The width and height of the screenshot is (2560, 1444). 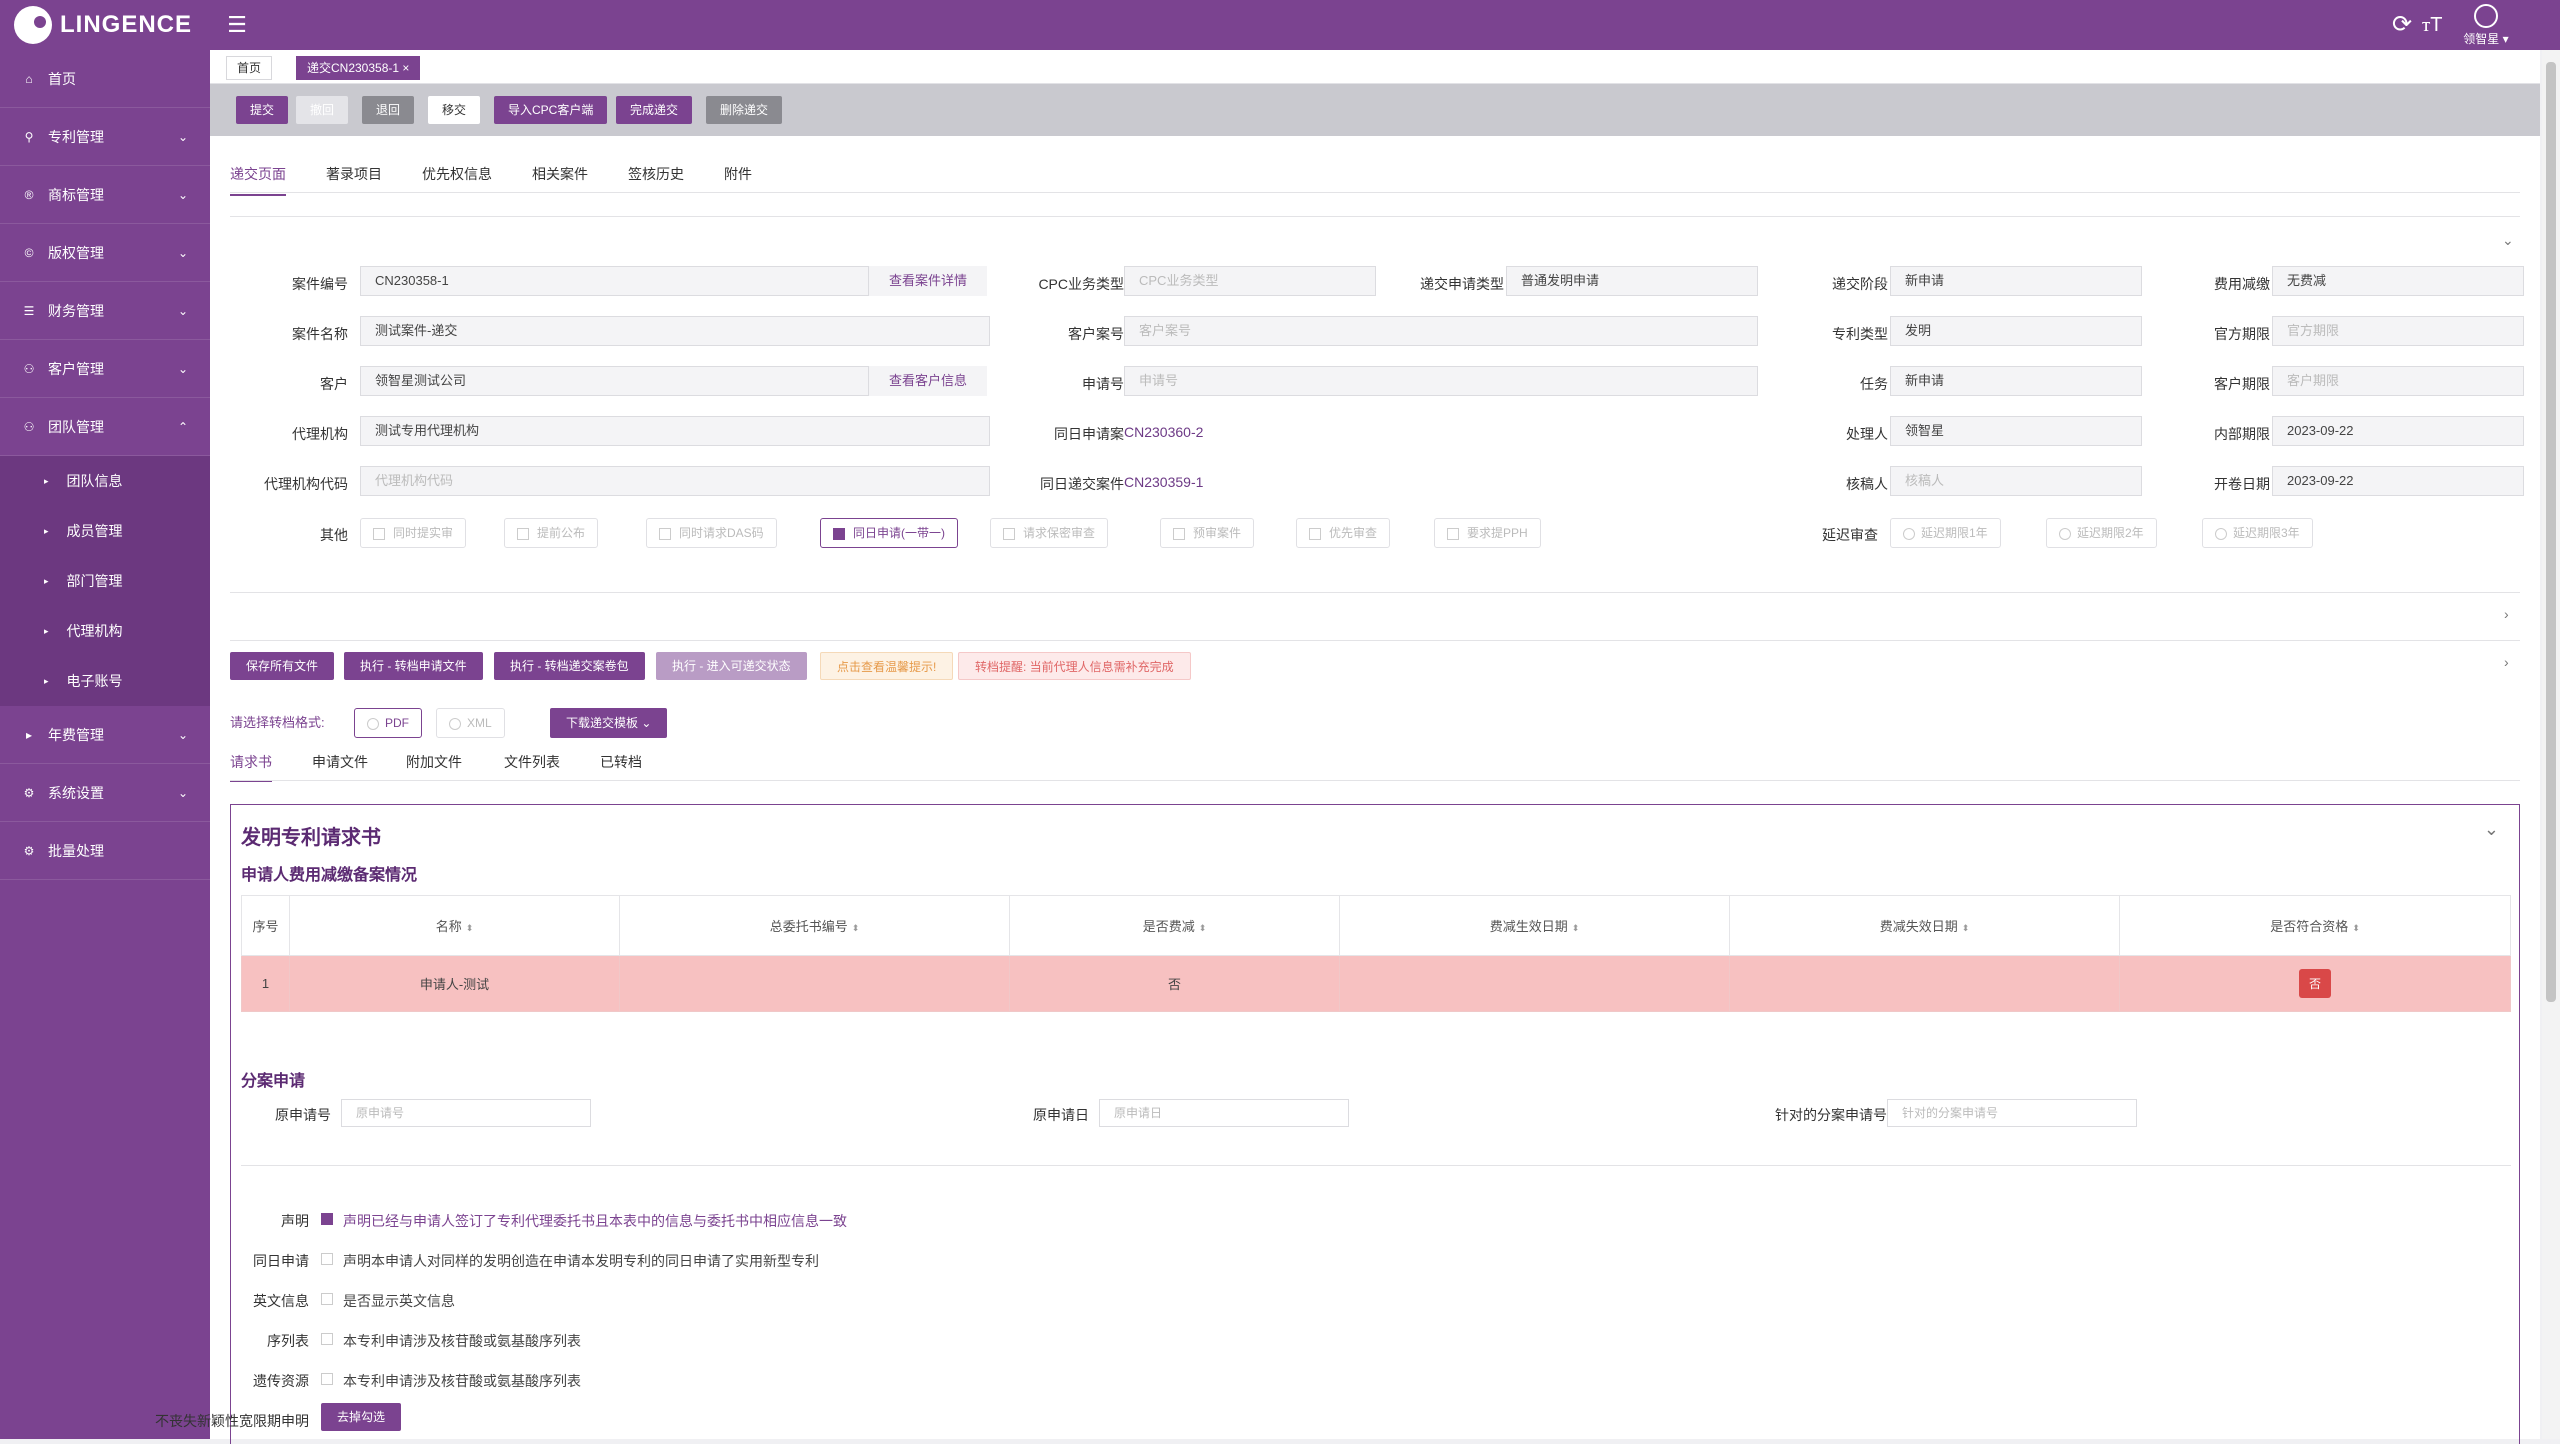 What do you see at coordinates (609, 723) in the screenshot?
I see `download-template-button: 下载递交模板 ⌄` at bounding box center [609, 723].